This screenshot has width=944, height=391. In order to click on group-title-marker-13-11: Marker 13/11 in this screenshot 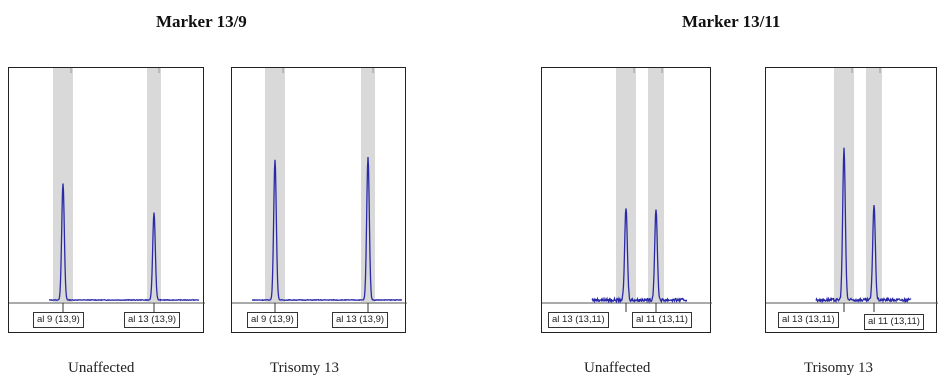, I will do `click(731, 21)`.